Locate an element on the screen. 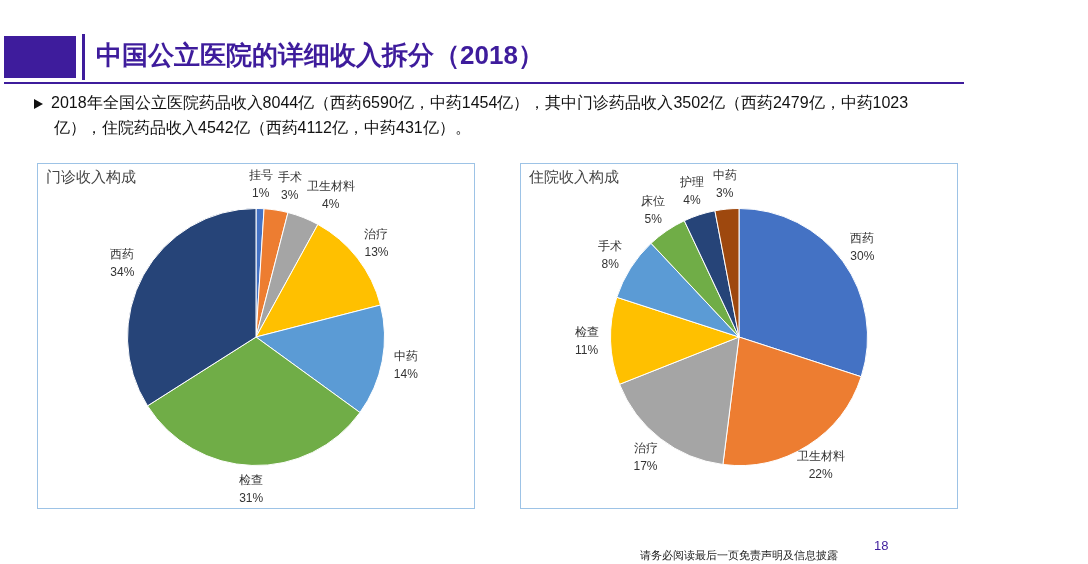  data-label: 5% is located at coordinates (653, 219).